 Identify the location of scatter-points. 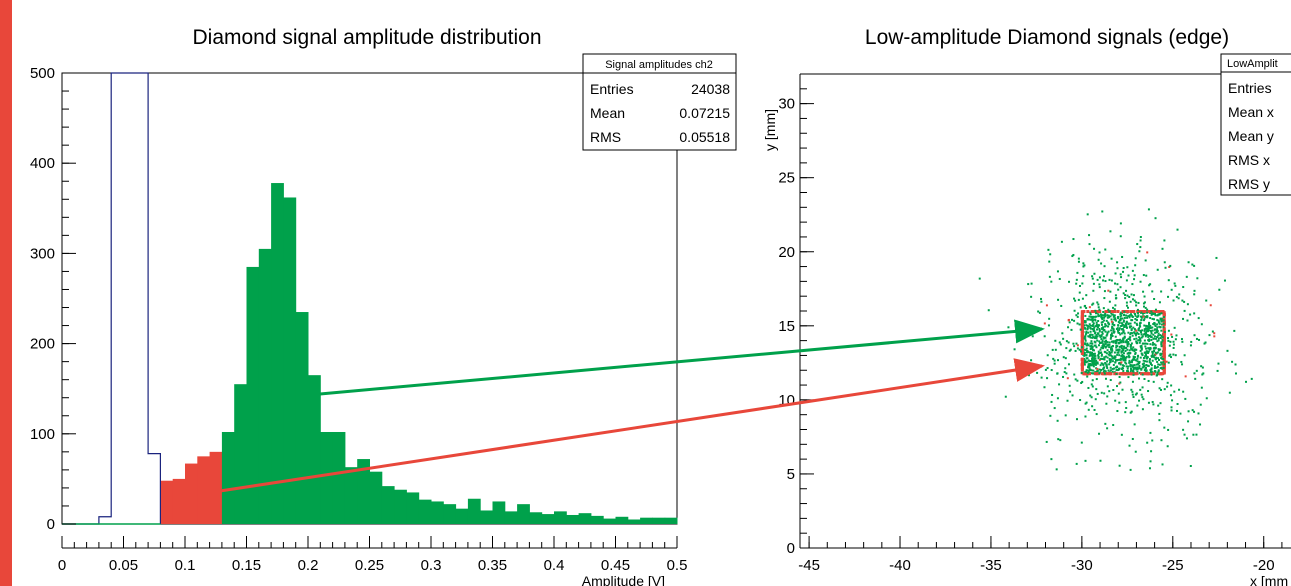
(1115, 339).